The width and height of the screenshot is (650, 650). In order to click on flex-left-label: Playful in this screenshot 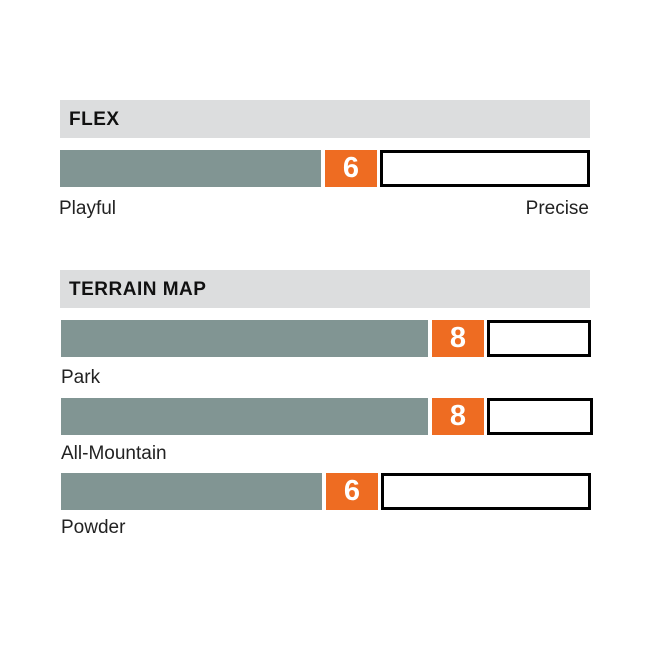, I will do `click(88, 208)`.